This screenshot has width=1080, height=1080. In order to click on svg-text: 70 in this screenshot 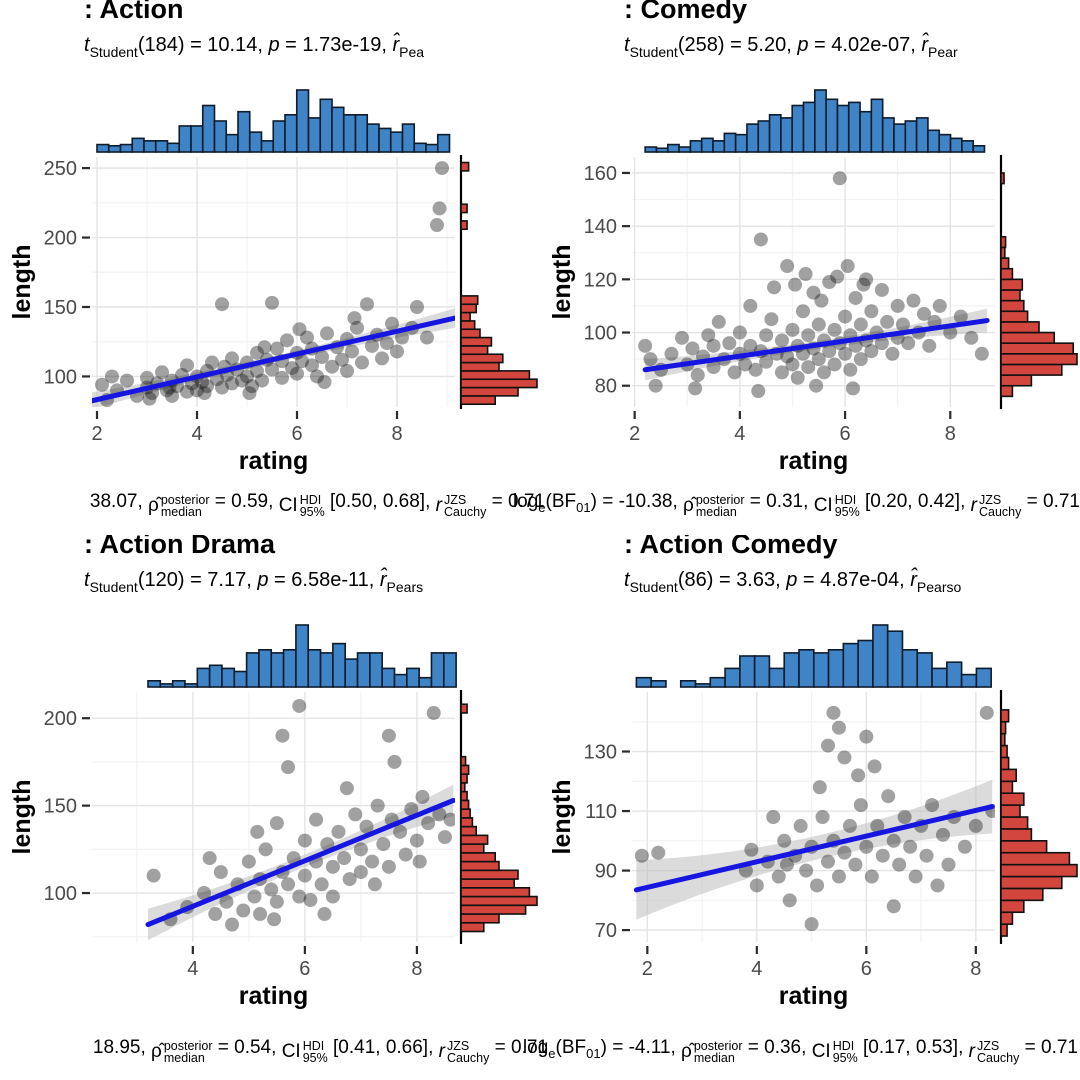, I will do `click(606, 931)`.